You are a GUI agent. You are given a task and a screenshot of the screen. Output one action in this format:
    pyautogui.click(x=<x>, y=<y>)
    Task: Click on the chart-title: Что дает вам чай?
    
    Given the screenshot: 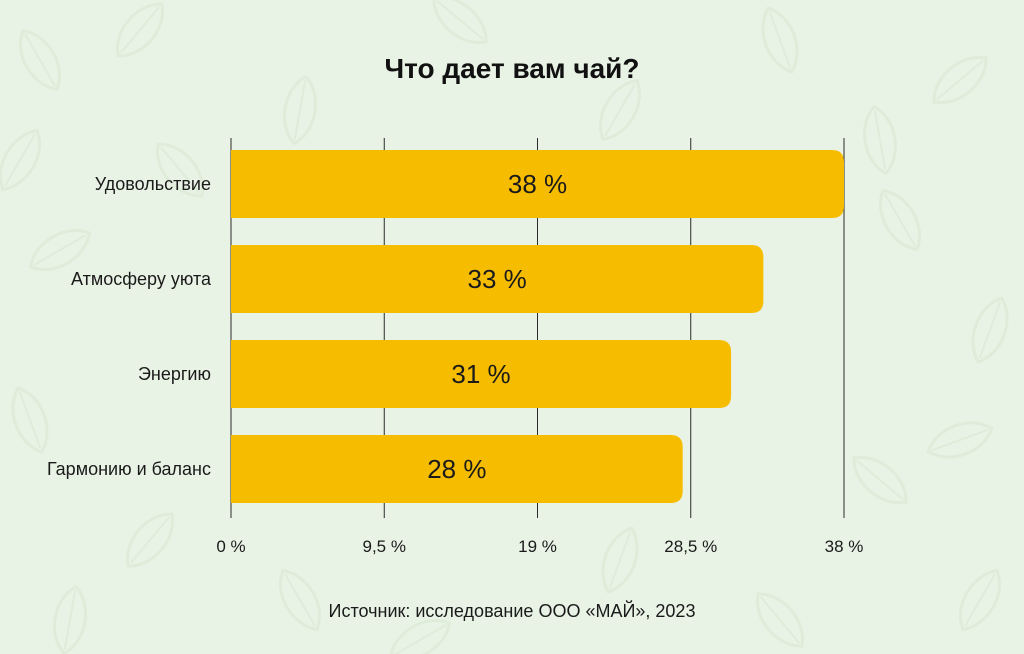 What is the action you would take?
    pyautogui.click(x=512, y=68)
    